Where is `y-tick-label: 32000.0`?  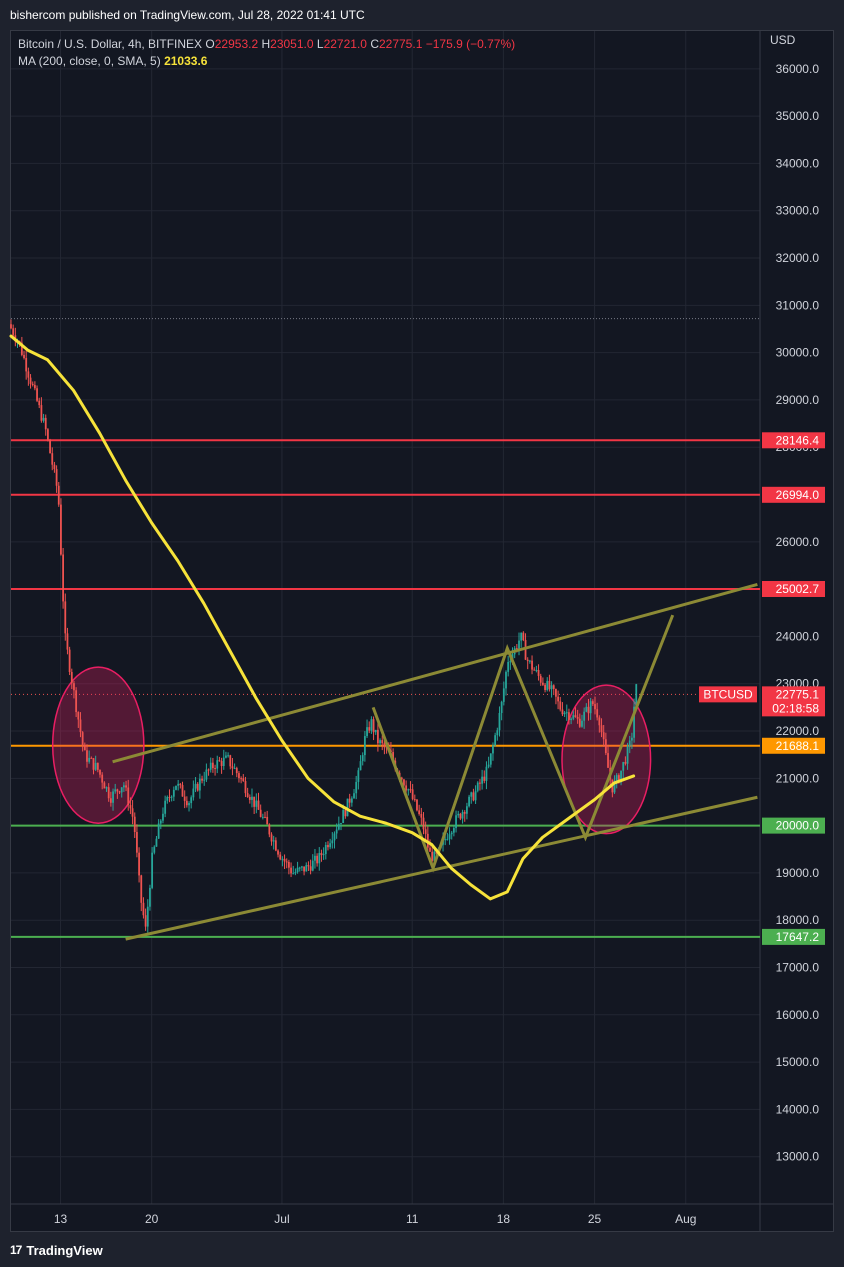 y-tick-label: 32000.0 is located at coordinates (798, 258).